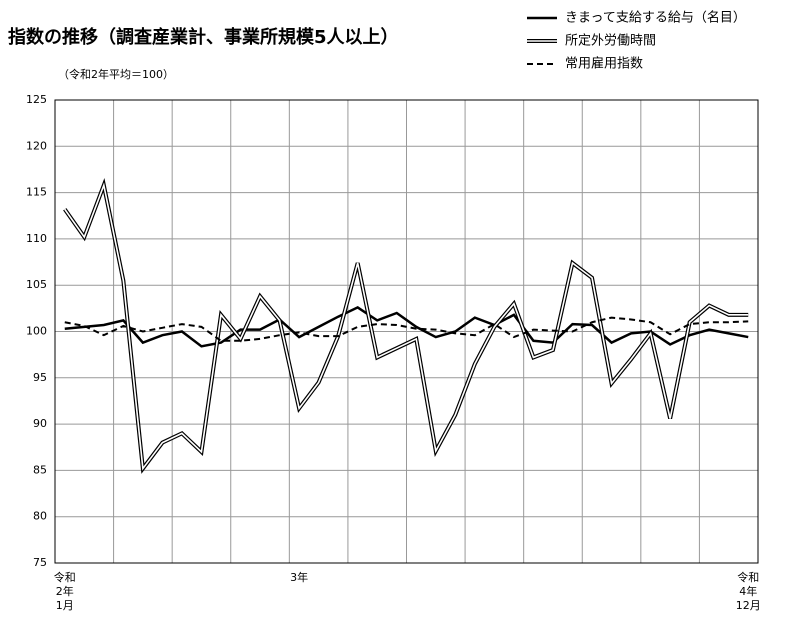 The height and width of the screenshot is (639, 800). What do you see at coordinates (36, 99) in the screenshot?
I see `y-tick-label: 125` at bounding box center [36, 99].